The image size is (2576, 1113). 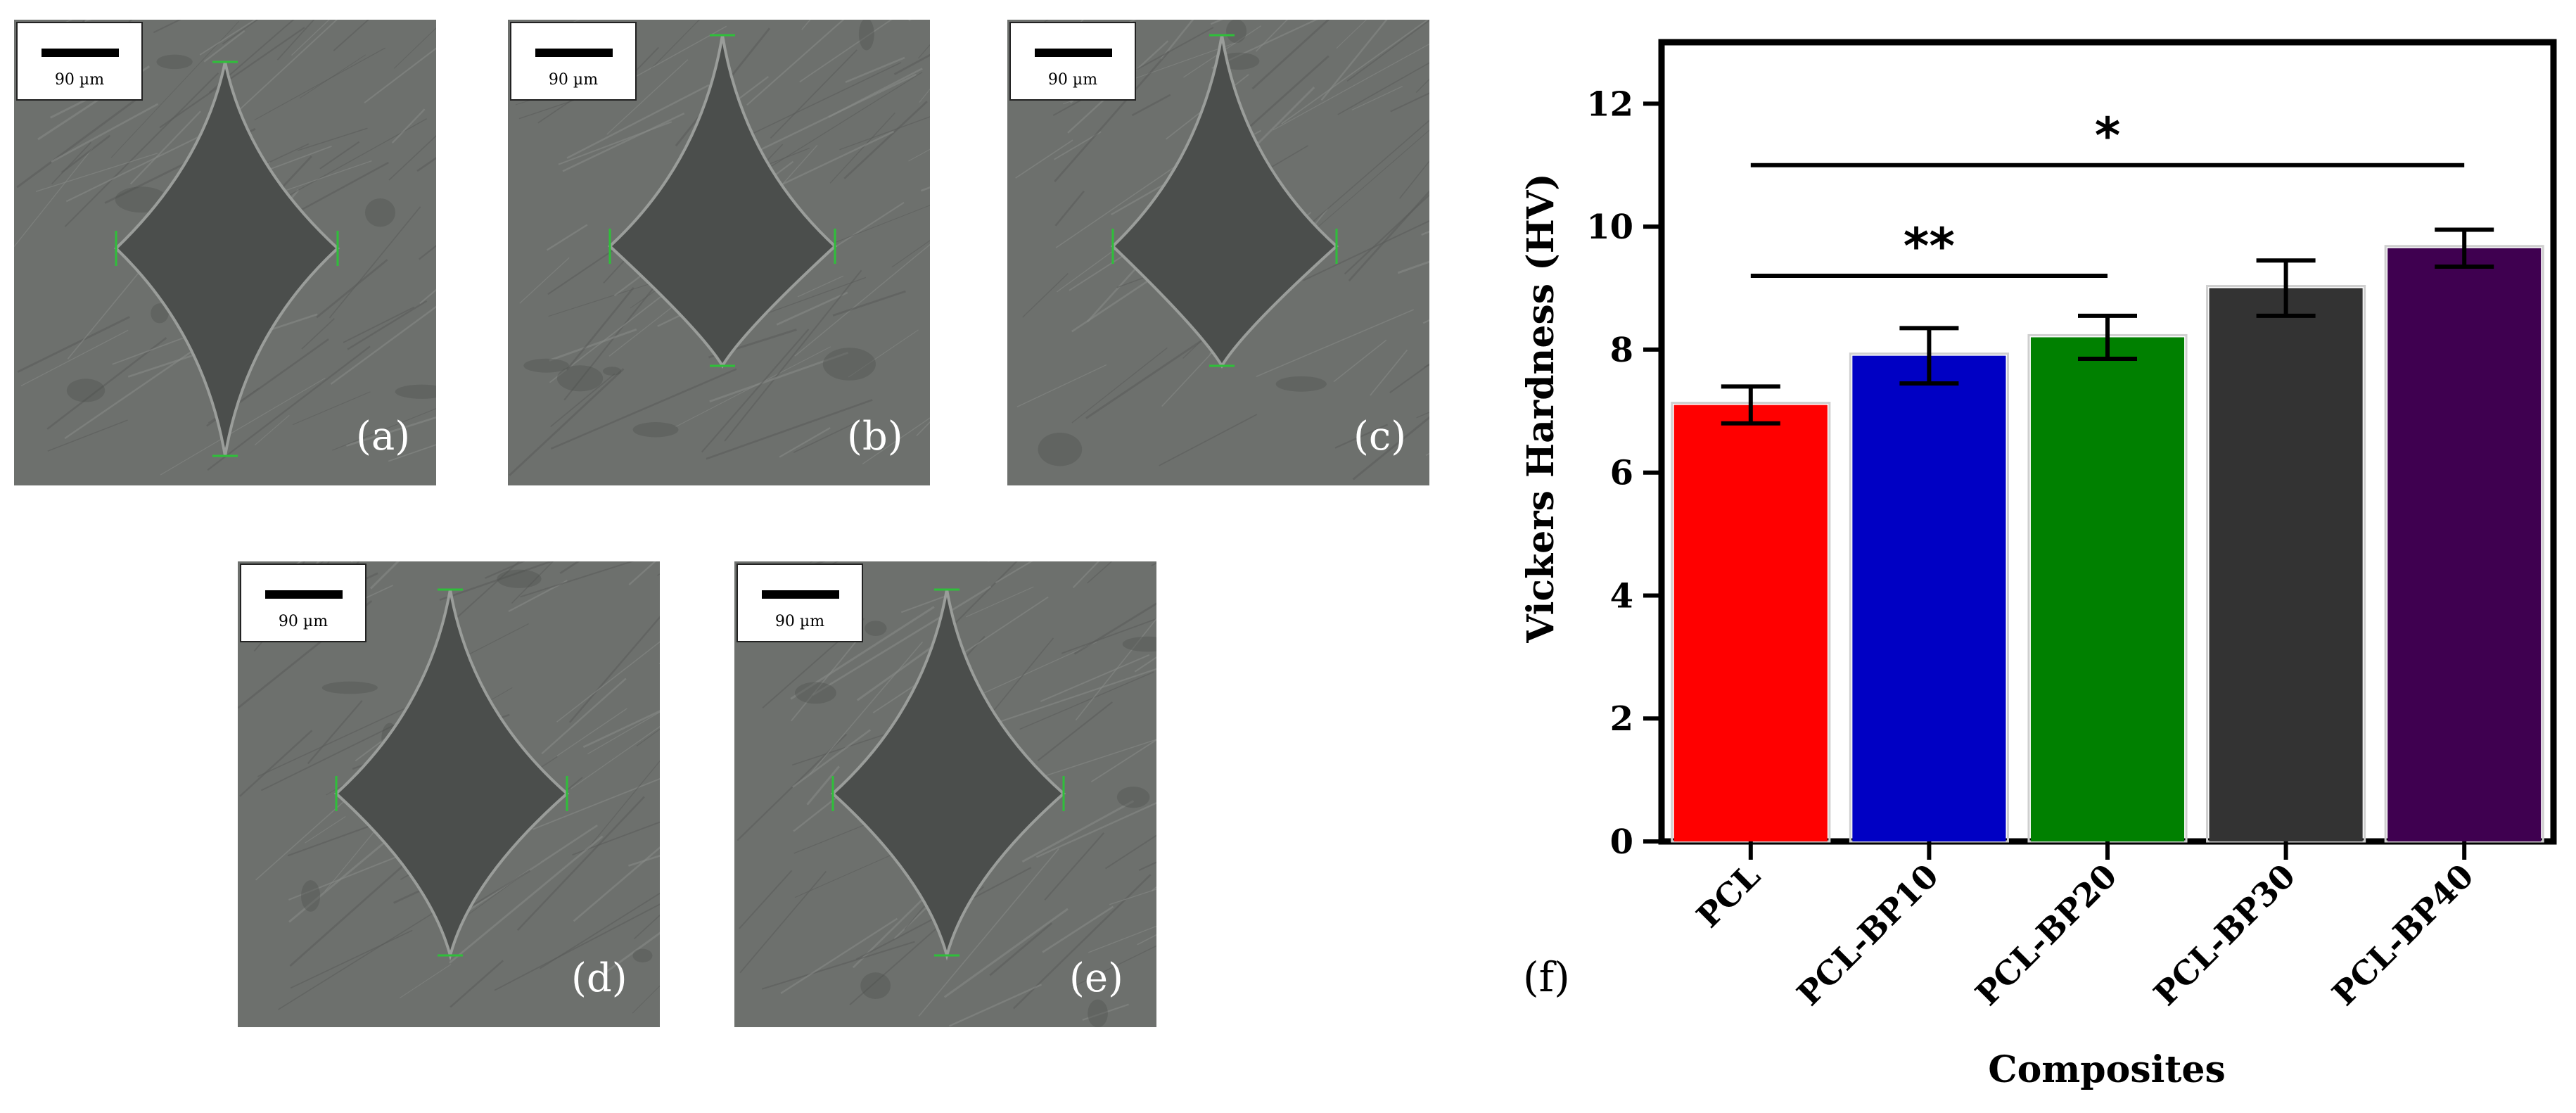 I want to click on micrograph-d: 90 µm (d), so click(x=449, y=794).